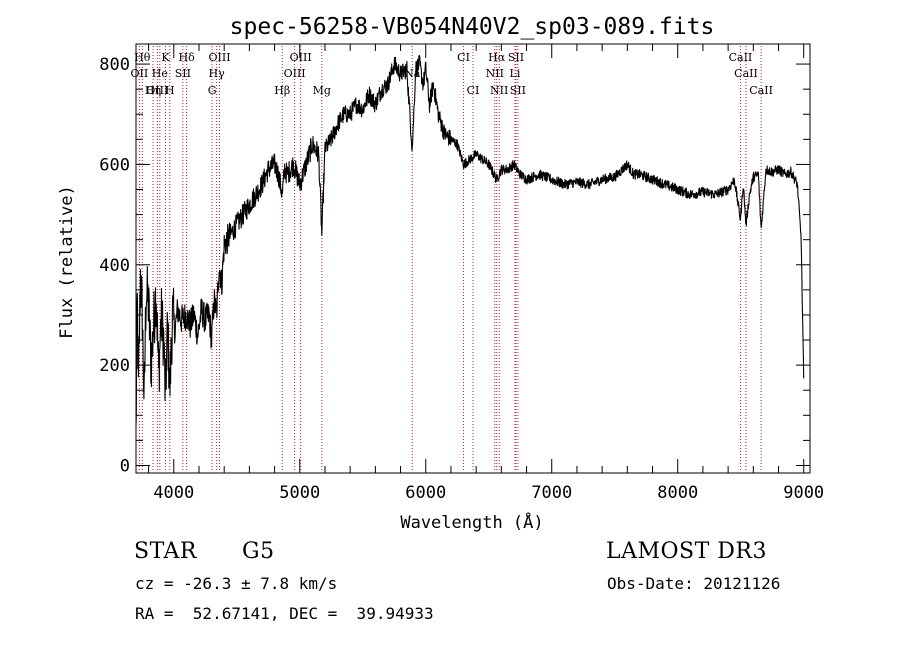  Describe the element at coordinates (677, 493) in the screenshot. I see `x-tick-label: 8000` at that location.